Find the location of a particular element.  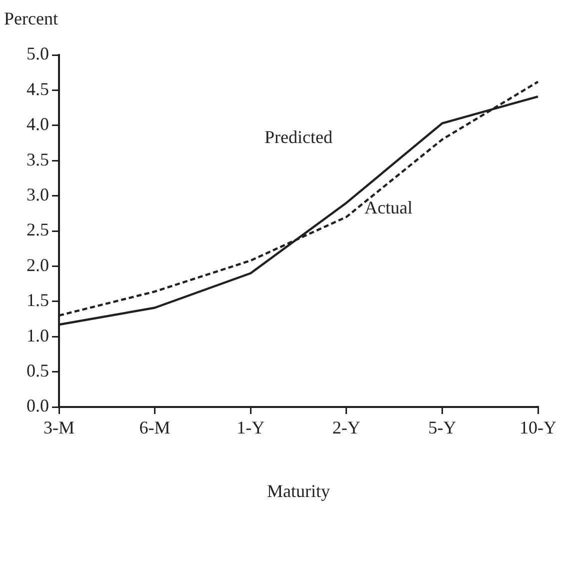

x-tick-label: 2-Y is located at coordinates (346, 428).